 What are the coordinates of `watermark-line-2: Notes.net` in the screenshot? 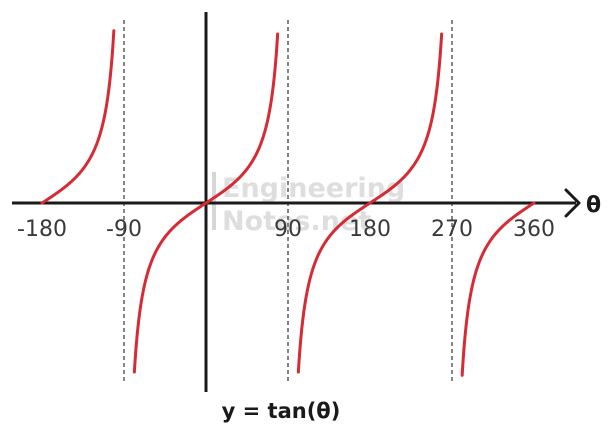 It's located at (296, 221).